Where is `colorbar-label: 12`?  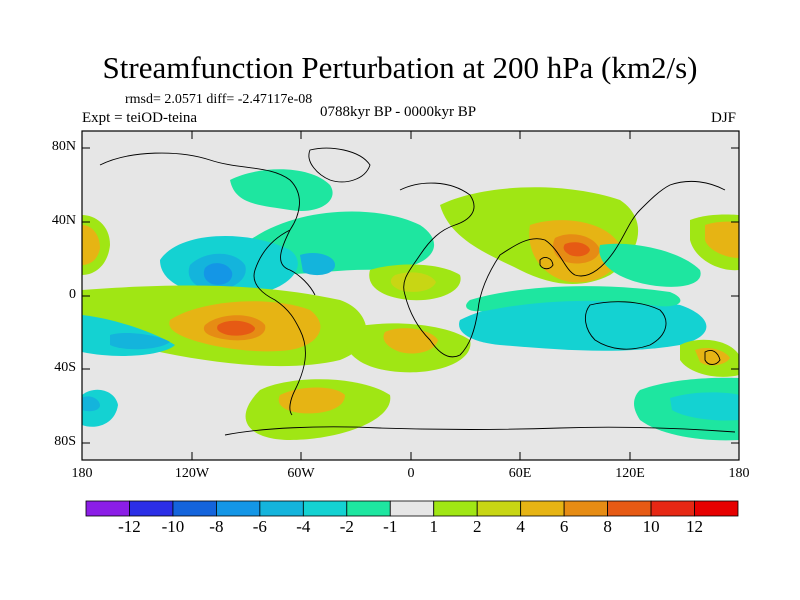
colorbar-label: 12 is located at coordinates (695, 526).